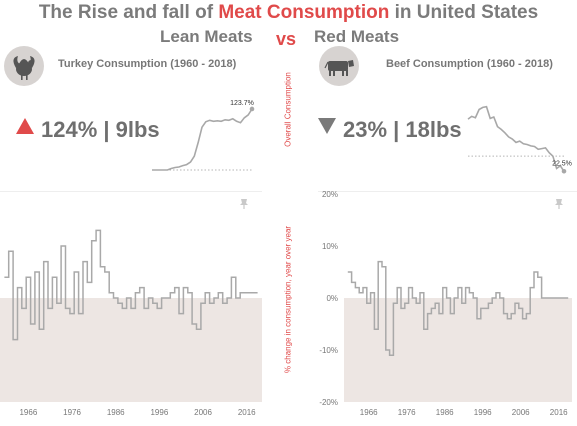  I want to click on down-triangle-icon, so click(327, 126).